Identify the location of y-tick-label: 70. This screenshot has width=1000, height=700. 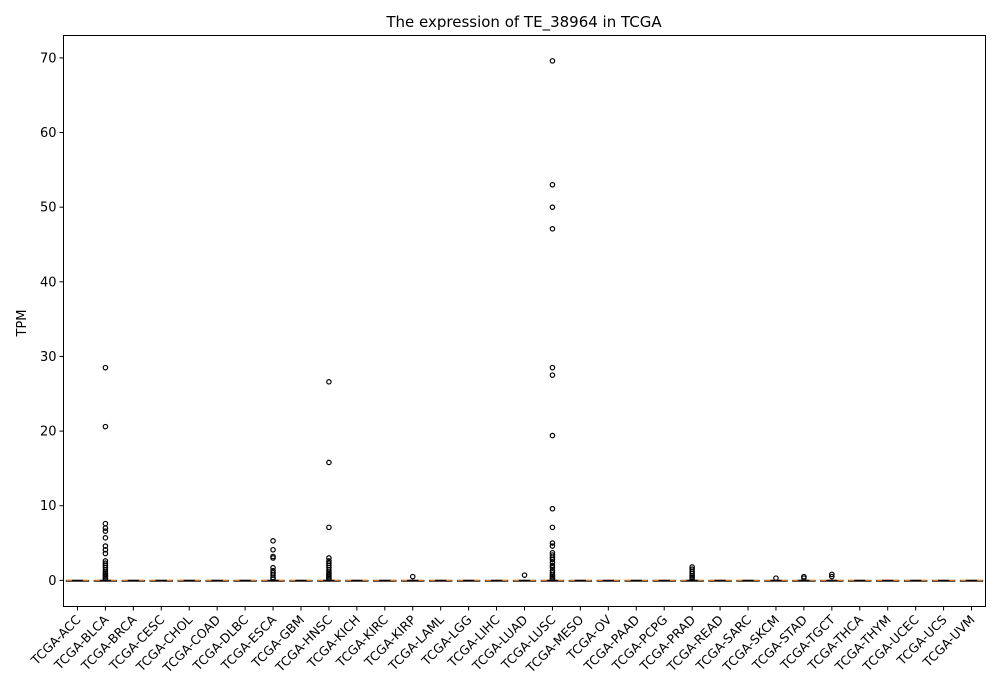
(48, 58).